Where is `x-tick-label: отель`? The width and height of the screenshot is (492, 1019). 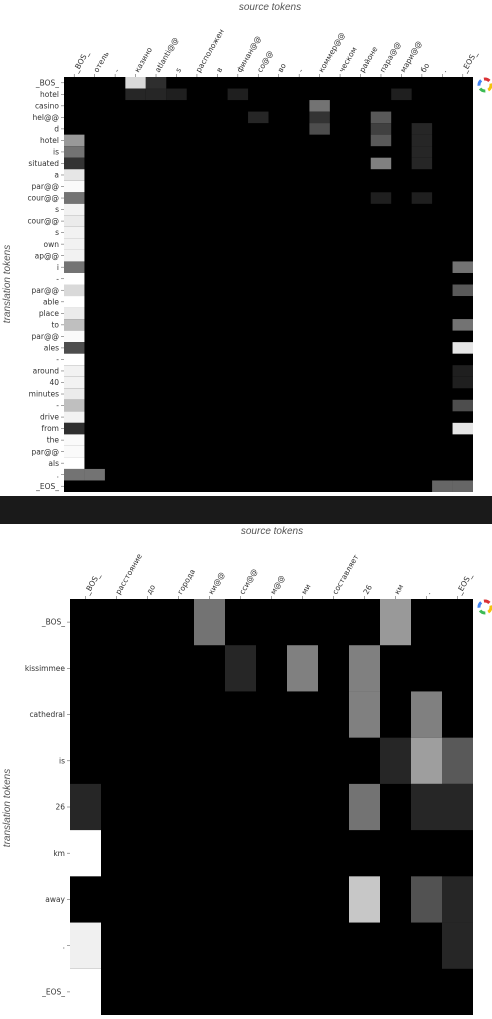 x-tick-label: отель is located at coordinates (101, 62).